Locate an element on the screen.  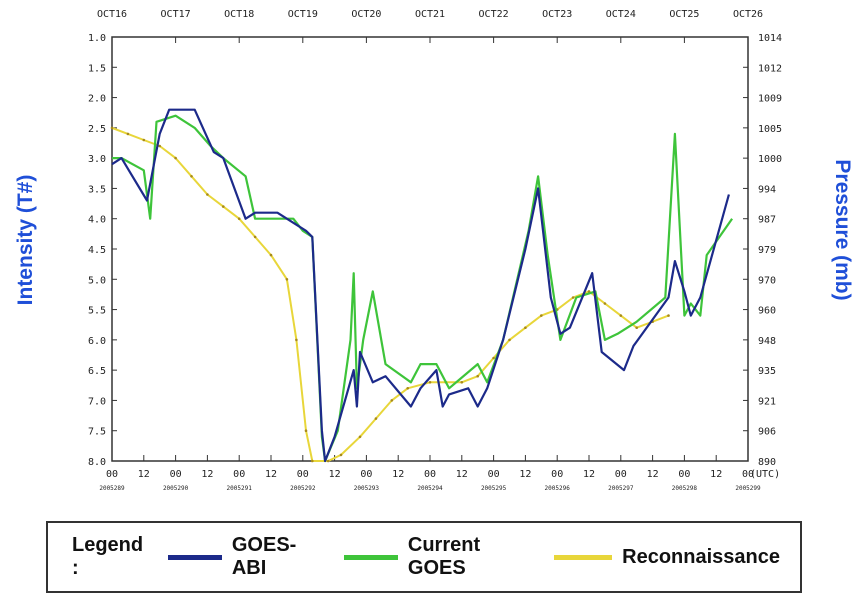
left-tick-label: 2.5 is located at coordinates (97, 129).